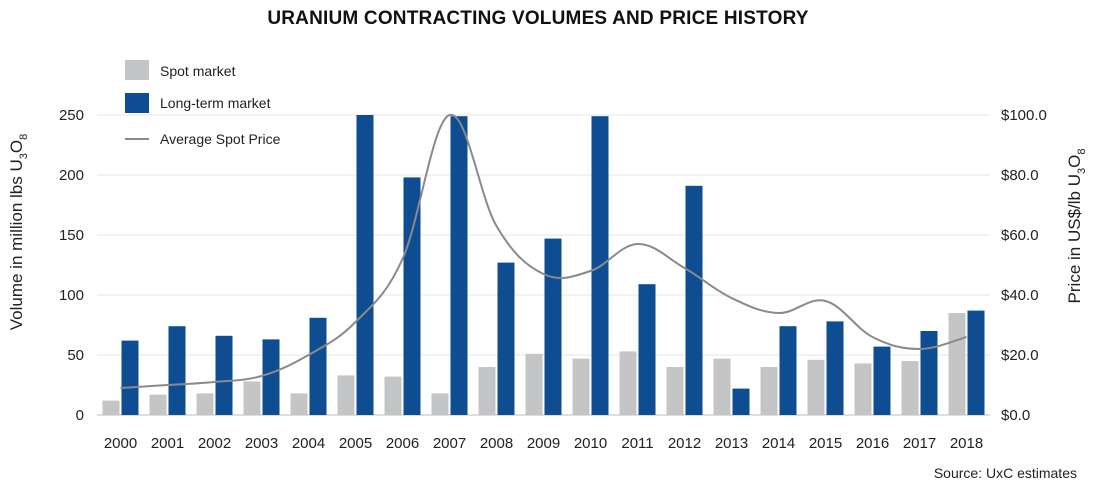 This screenshot has height=485, width=1094. Describe the element at coordinates (684, 443) in the screenshot. I see `x-tick-2012: 2012` at that location.